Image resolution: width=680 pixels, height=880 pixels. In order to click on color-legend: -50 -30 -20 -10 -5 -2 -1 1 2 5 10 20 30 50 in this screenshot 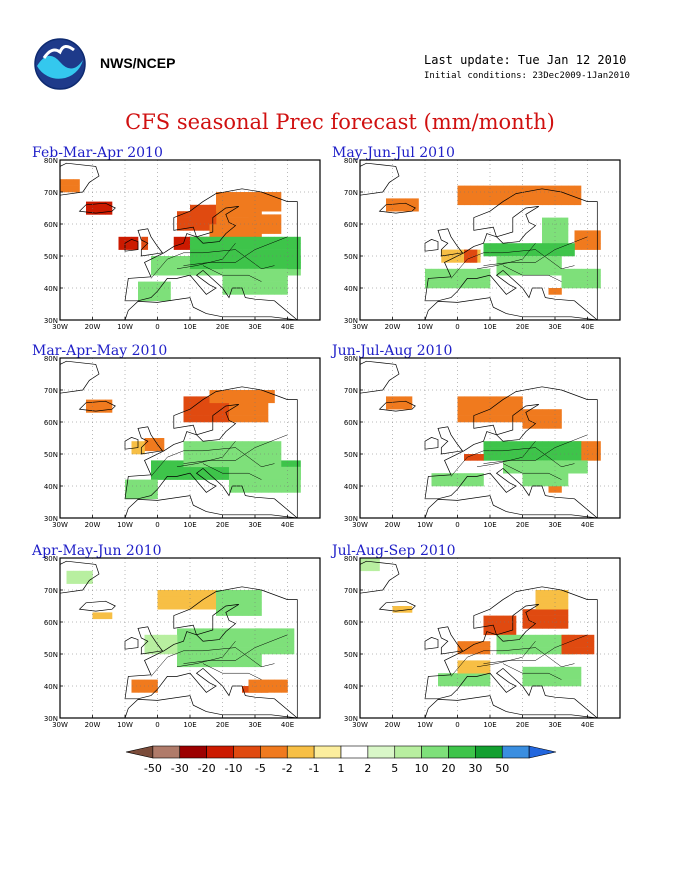, I will do `click(341, 760)`.